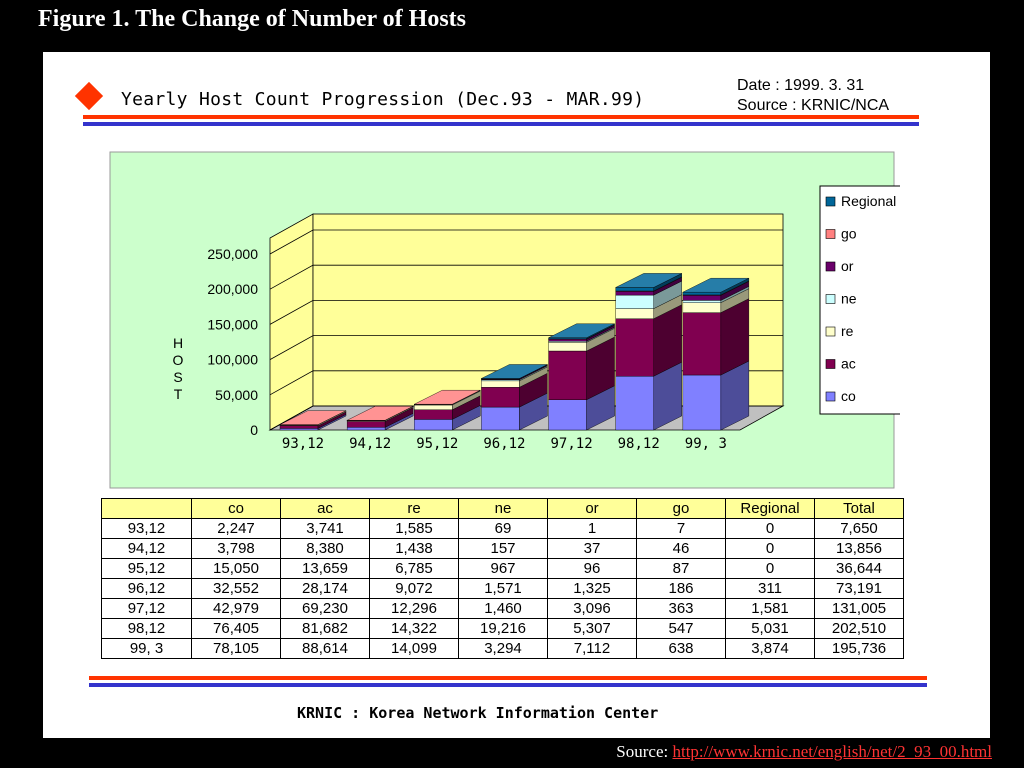 Image resolution: width=1024 pixels, height=768 pixels. Describe the element at coordinates (681, 568) in the screenshot. I see `table-cell: 87` at that location.